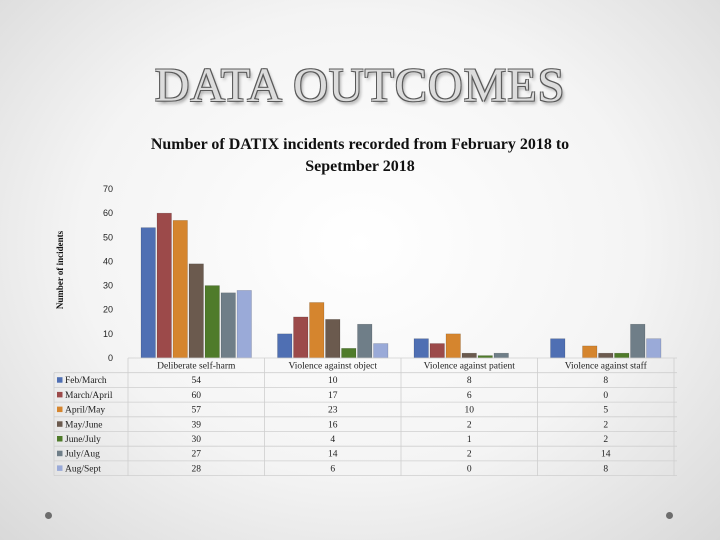 The image size is (720, 540). What do you see at coordinates (360, 85) in the screenshot?
I see `slide-title: DATA OUTCOMES` at bounding box center [360, 85].